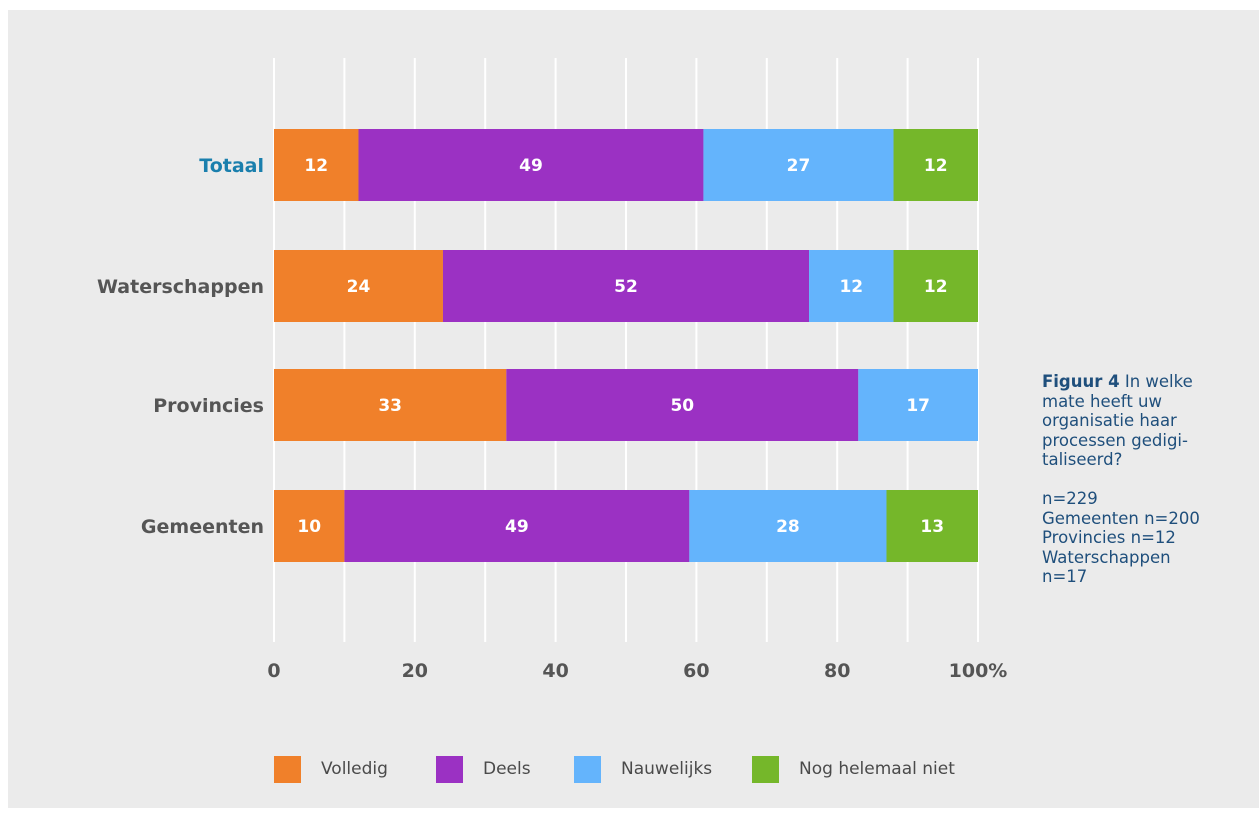 The width and height of the screenshot is (1259, 818). Describe the element at coordinates (587, 769) in the screenshot. I see `legend-swatch-nauwelijks` at that location.